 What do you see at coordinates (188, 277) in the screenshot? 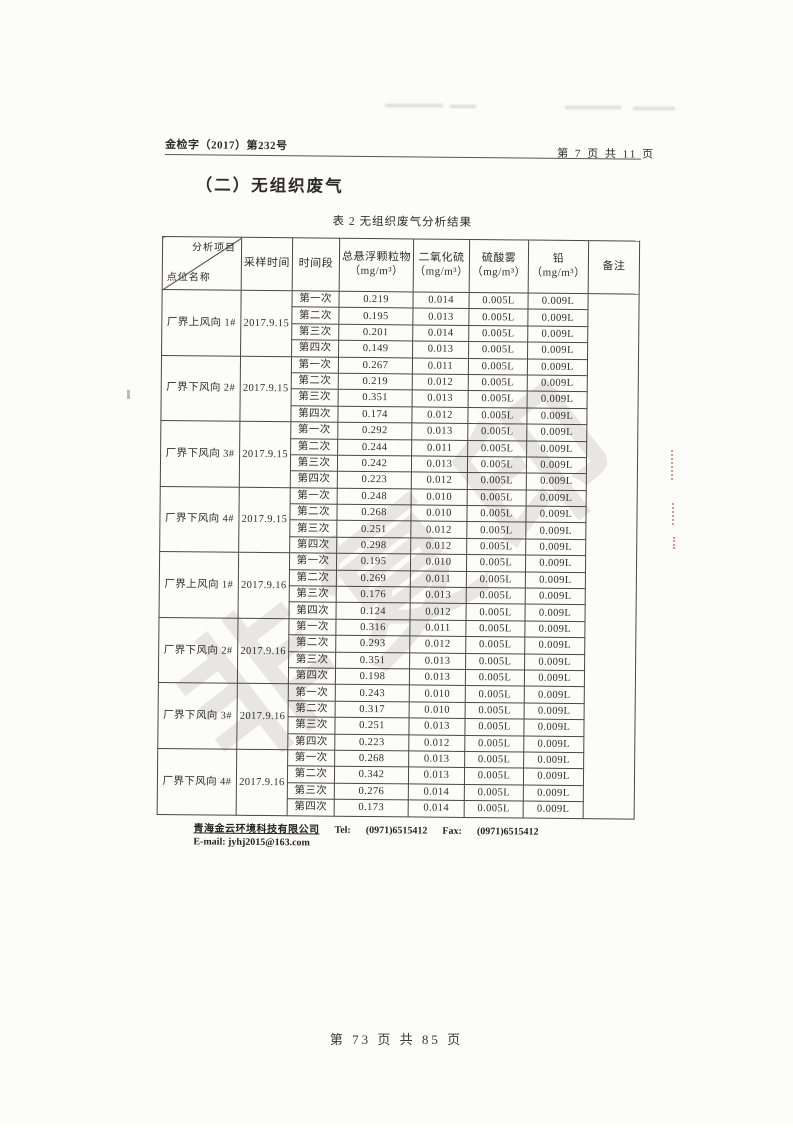
I see `diagonal-header-bottom: 点位名称` at bounding box center [188, 277].